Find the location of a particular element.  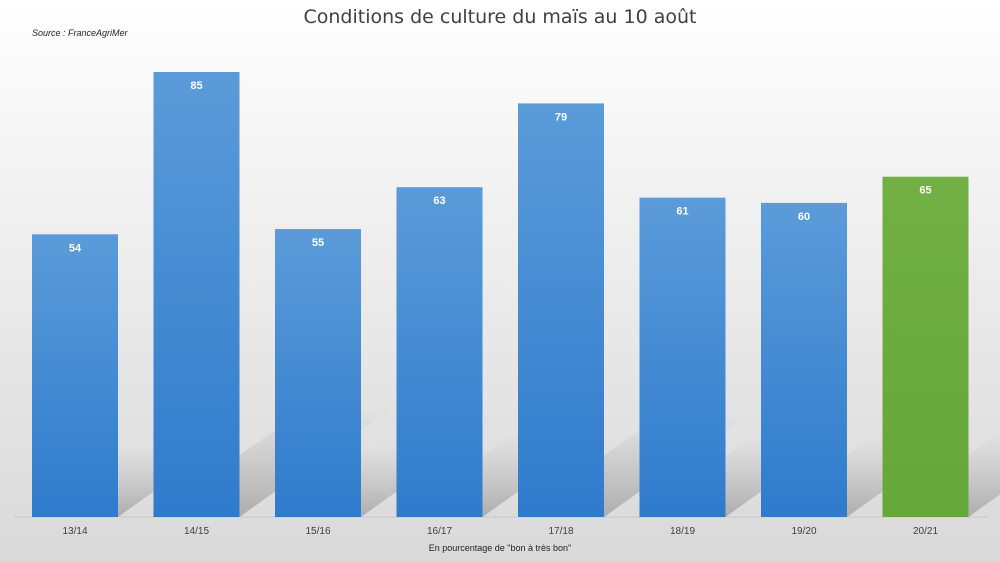

data-label: 79 is located at coordinates (561, 117).